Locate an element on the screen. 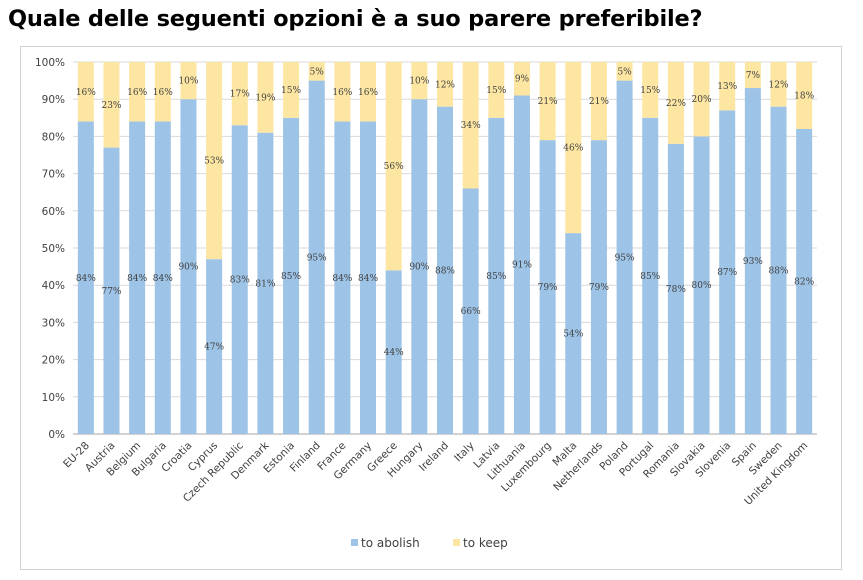 The width and height of the screenshot is (863, 580). data-label-to-abolish: 87% is located at coordinates (727, 273).